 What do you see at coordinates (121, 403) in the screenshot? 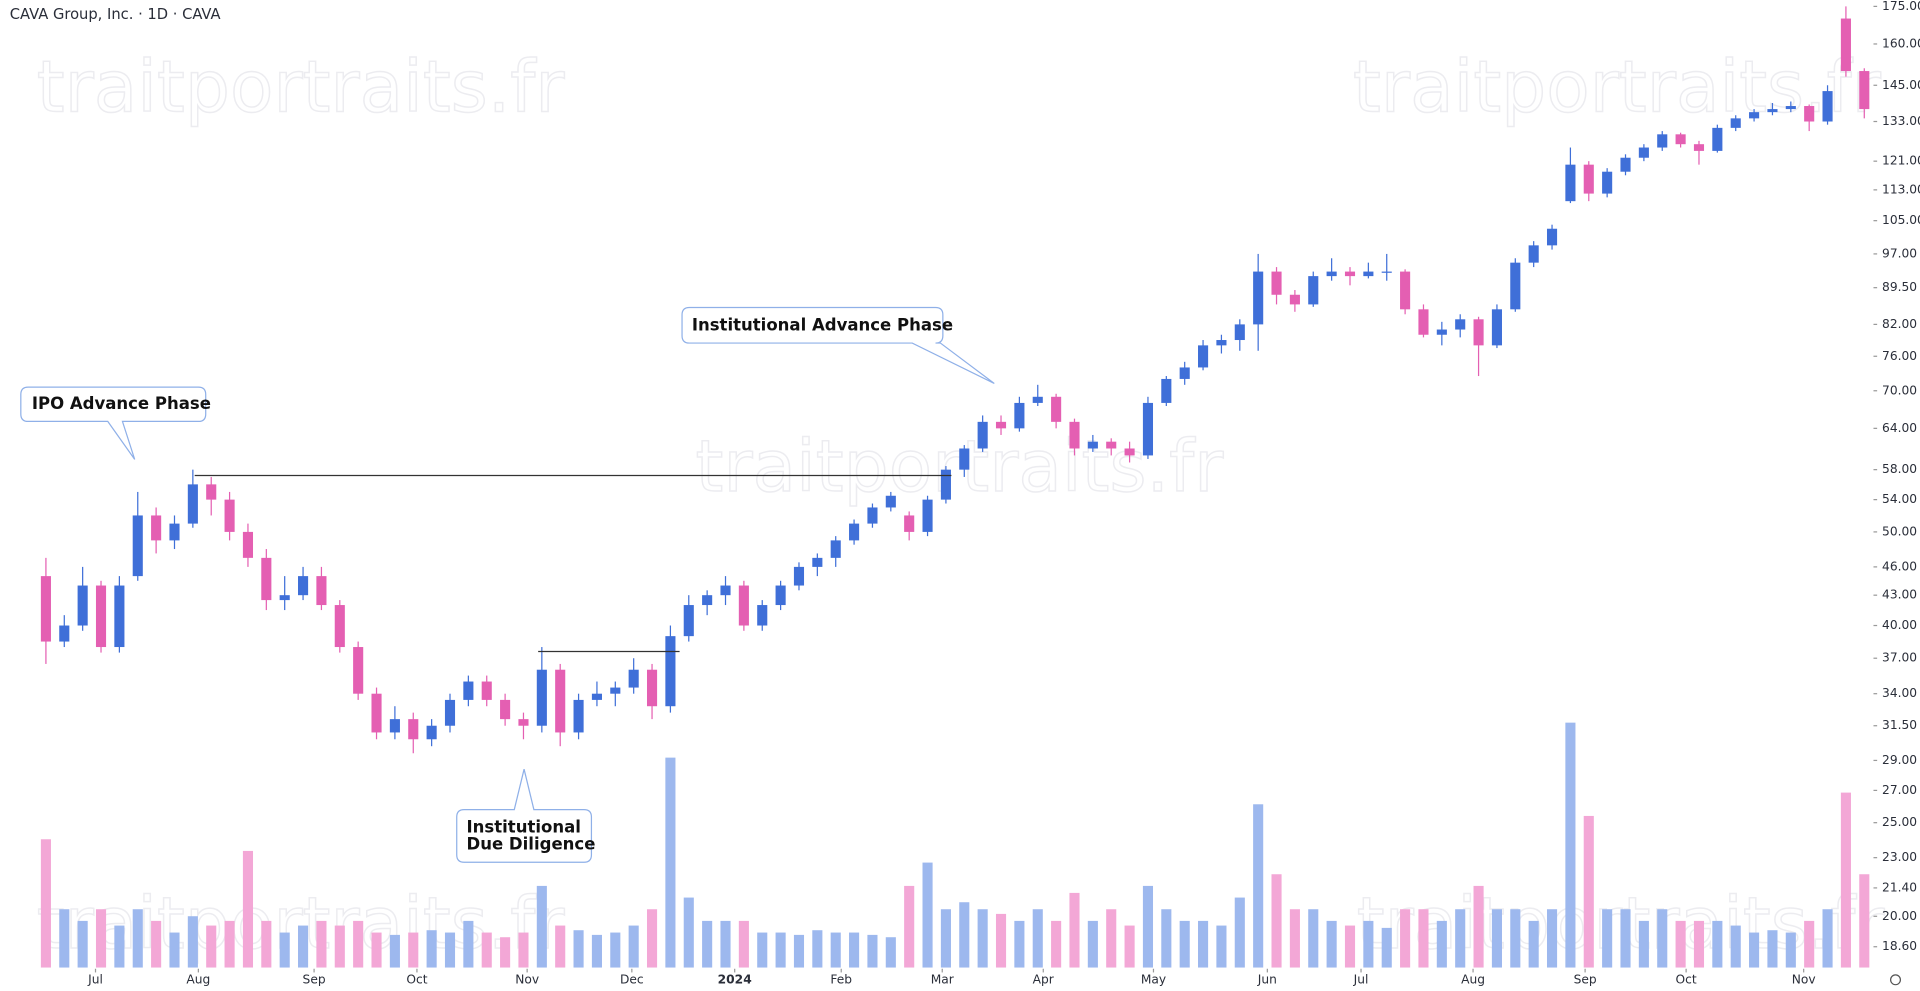
I see `annotation: IPO Advance Phase` at bounding box center [121, 403].